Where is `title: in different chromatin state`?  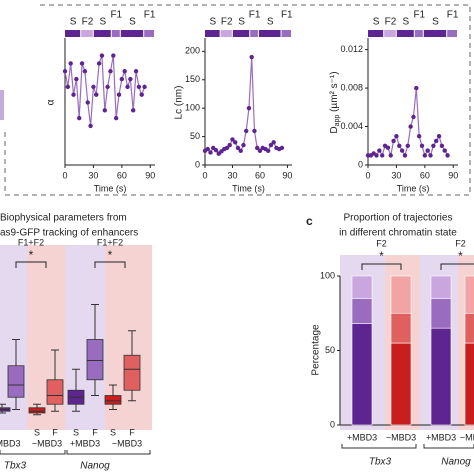
title: in different chromatin state is located at coordinates (398, 233).